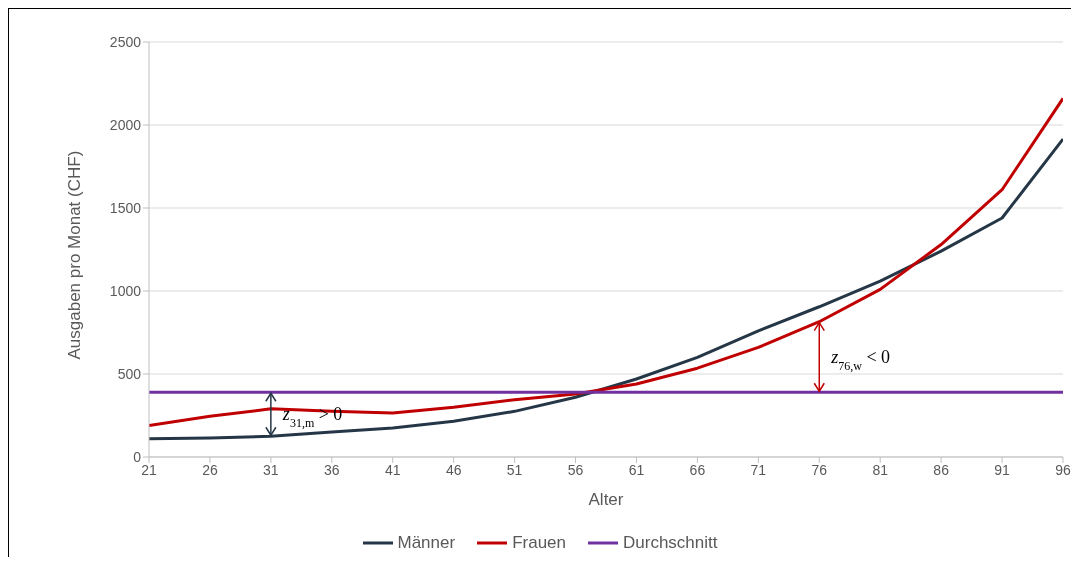  What do you see at coordinates (941, 469) in the screenshot?
I see `x-tick-label: 86` at bounding box center [941, 469].